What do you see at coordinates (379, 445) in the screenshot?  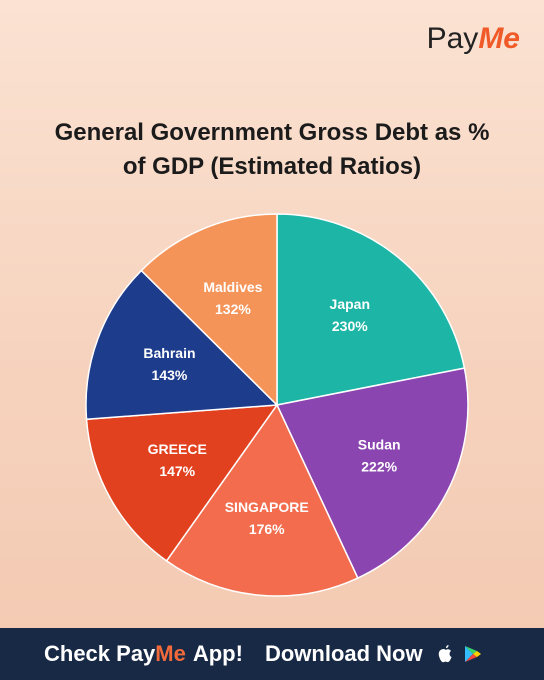 I see `slice-label: Sudan` at bounding box center [379, 445].